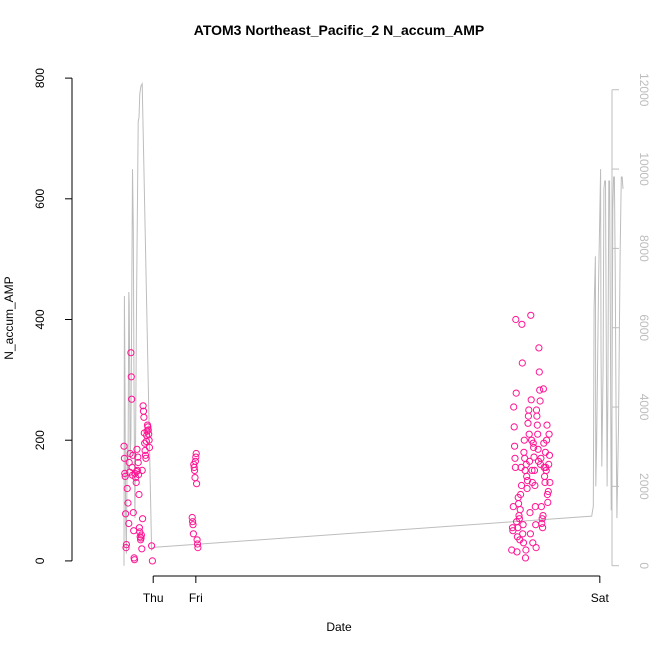  What do you see at coordinates (40, 560) in the screenshot?
I see `left-tick-label: 0` at bounding box center [40, 560].